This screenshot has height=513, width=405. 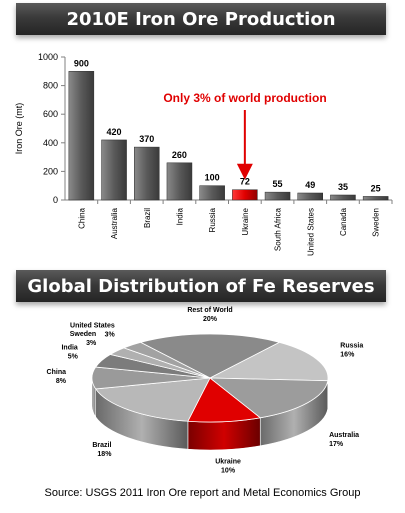 What do you see at coordinates (81, 63) in the screenshot?
I see `data-label-china: 900` at bounding box center [81, 63].